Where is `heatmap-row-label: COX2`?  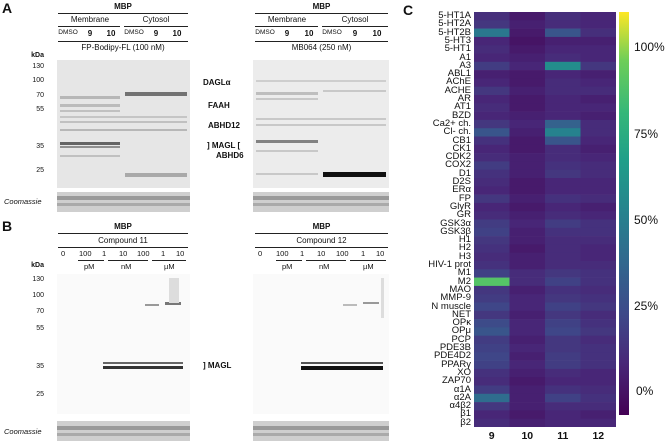 heatmap-row-label: COX2 is located at coordinates (458, 165).